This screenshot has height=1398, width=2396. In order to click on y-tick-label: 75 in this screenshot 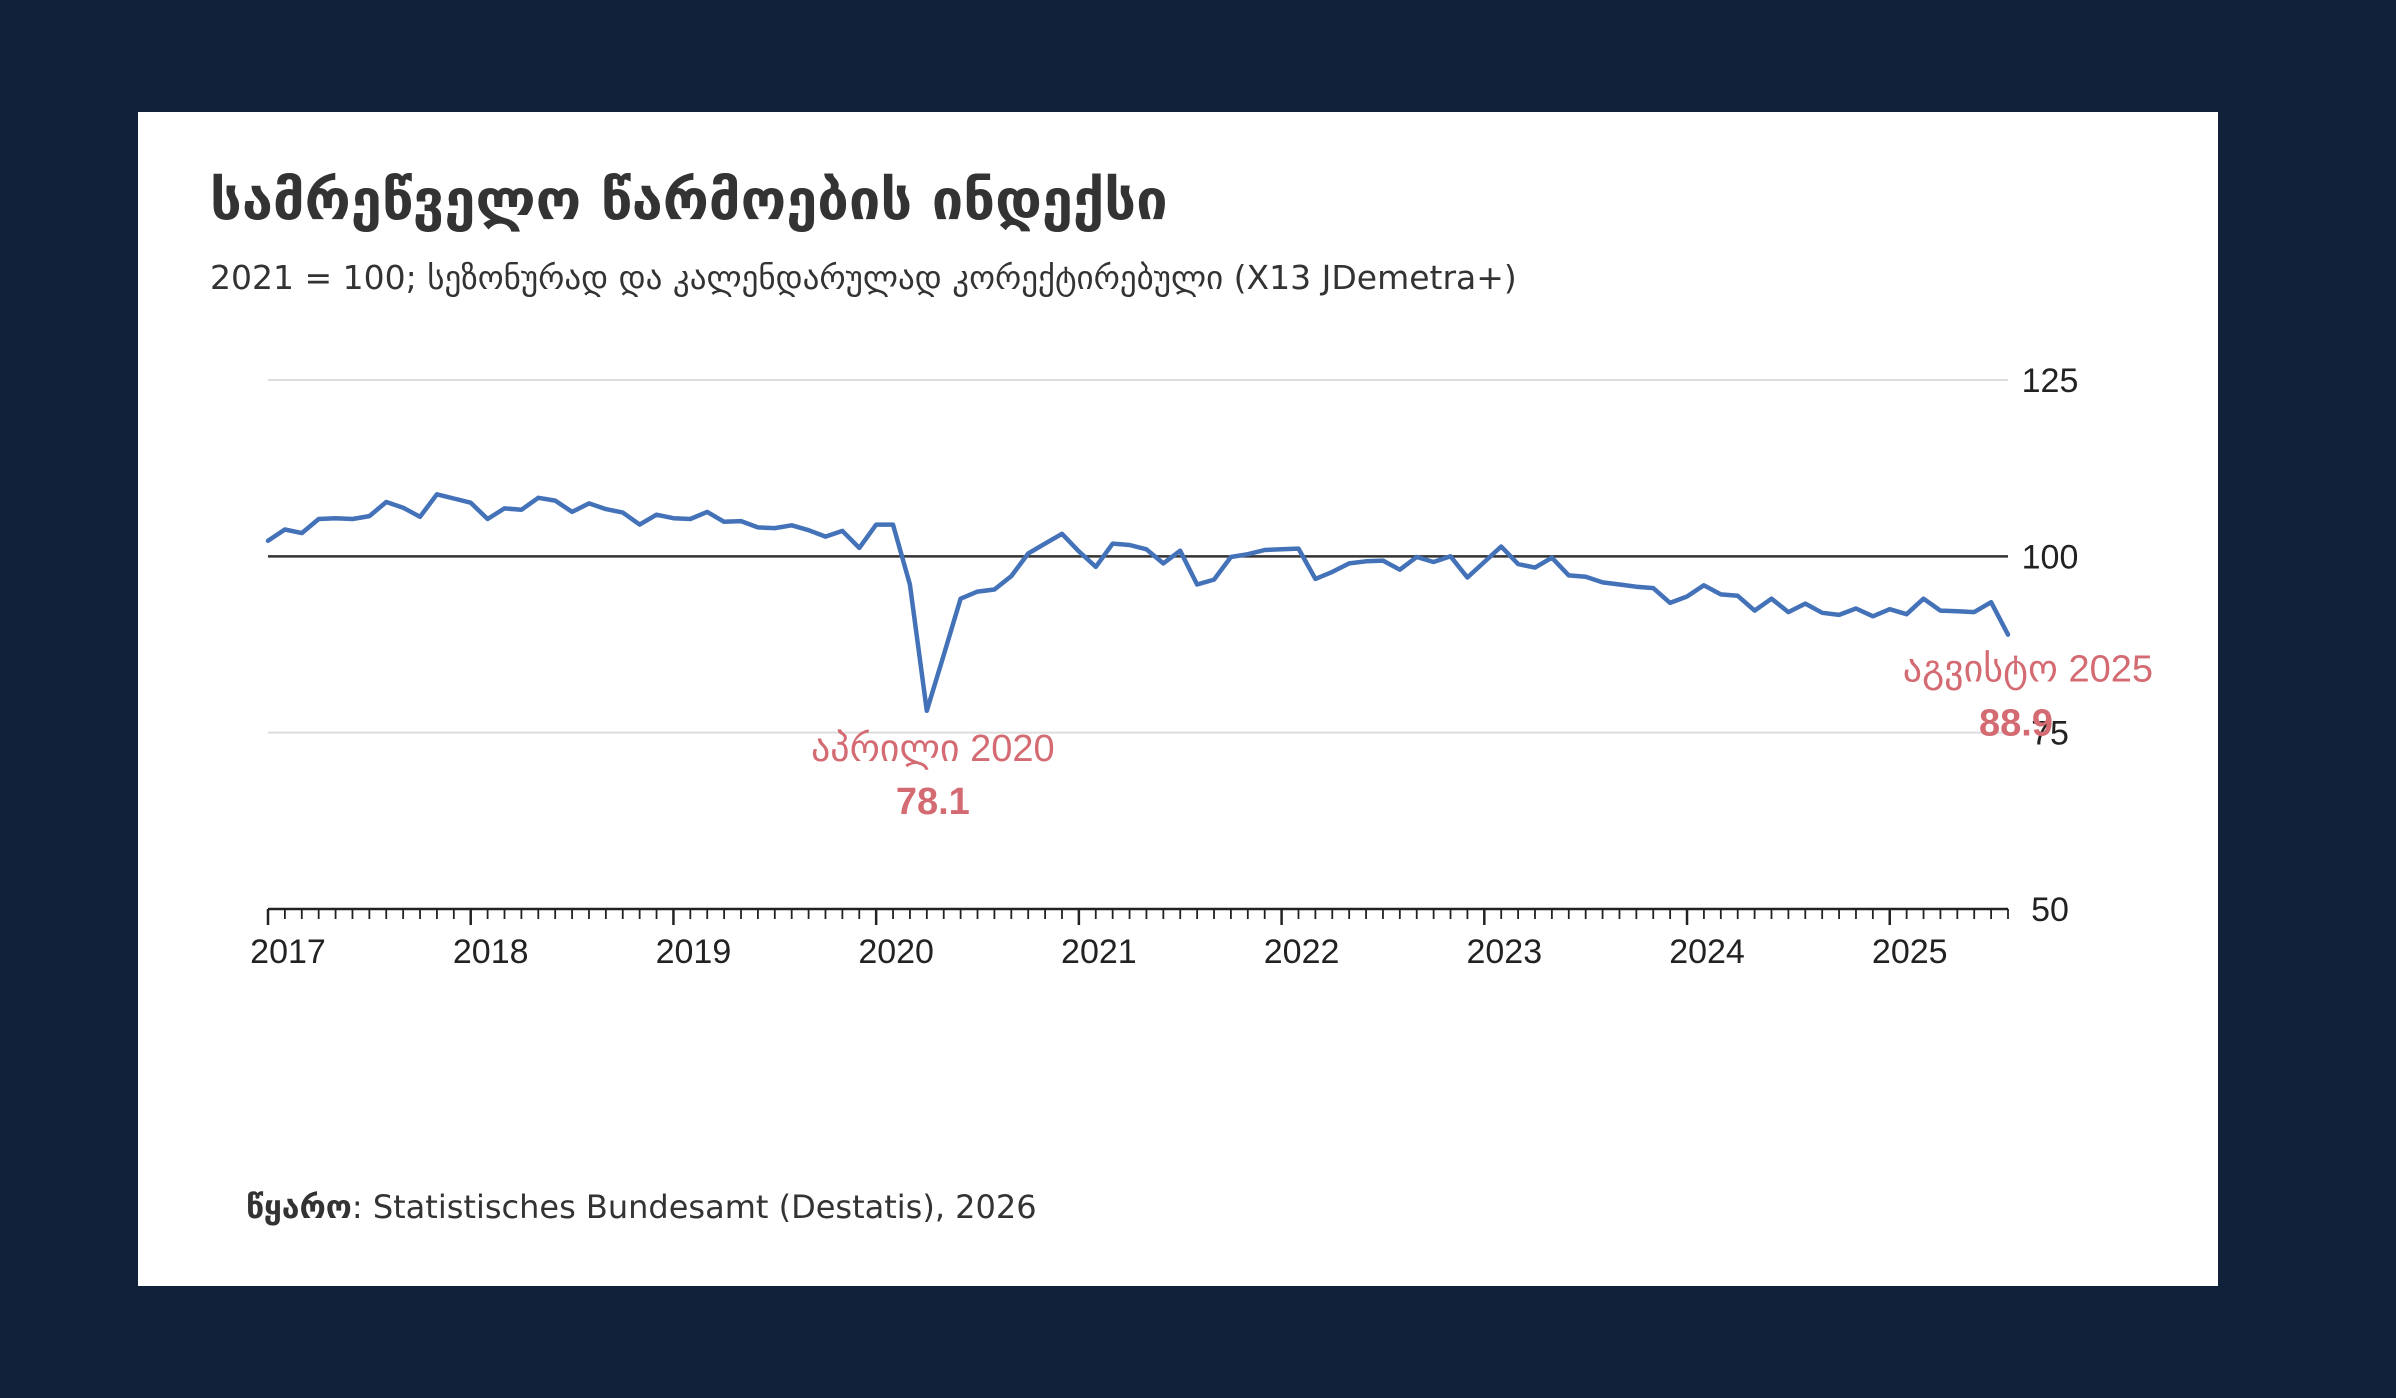, I will do `click(2050, 734)`.